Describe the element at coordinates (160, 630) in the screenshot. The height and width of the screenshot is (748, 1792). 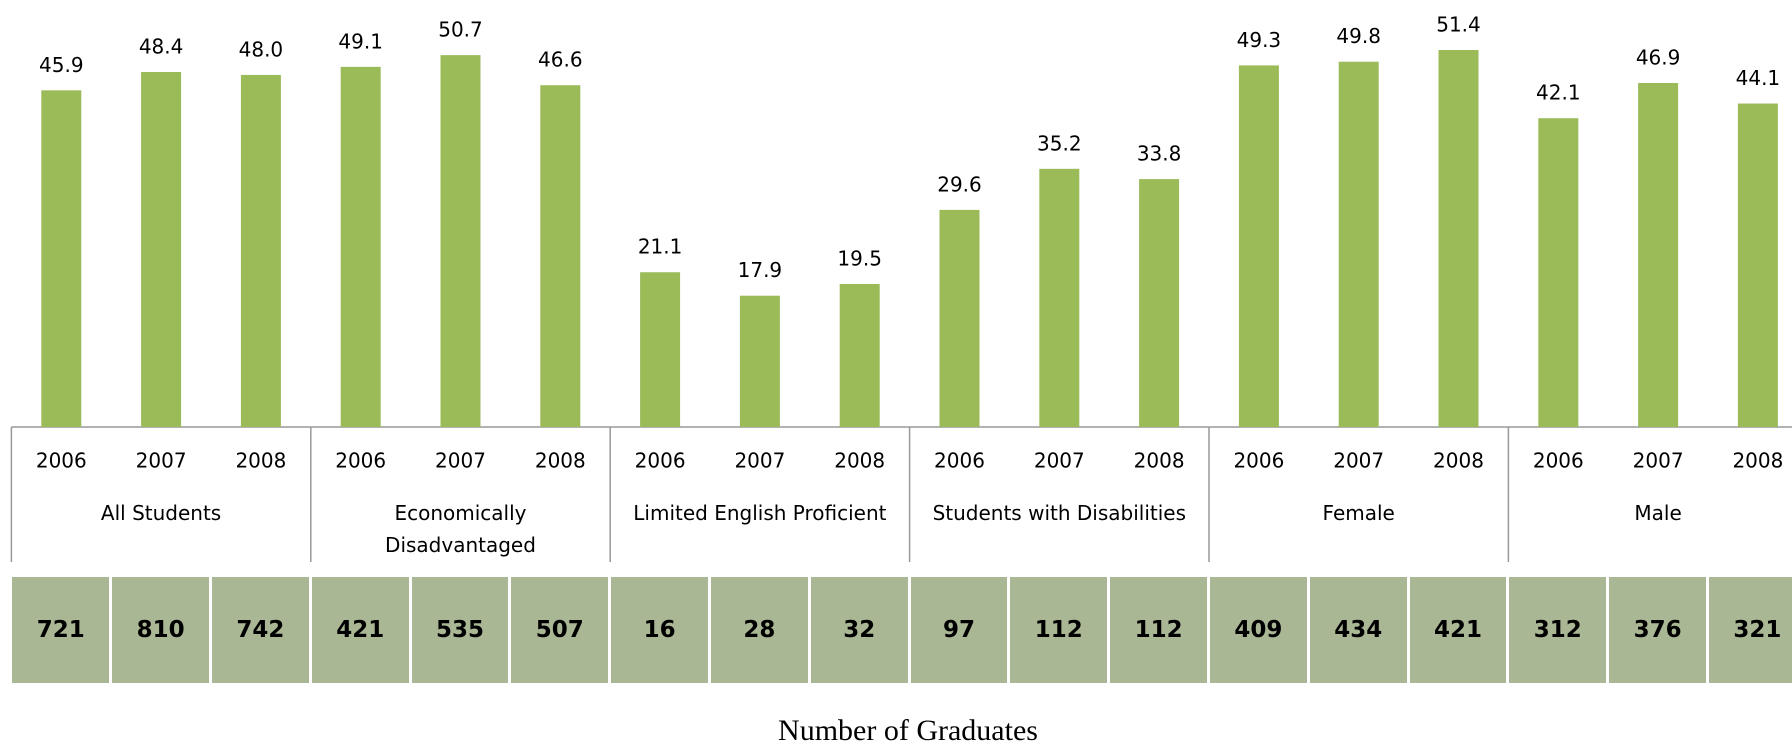
I see `table-cell: 810` at that location.